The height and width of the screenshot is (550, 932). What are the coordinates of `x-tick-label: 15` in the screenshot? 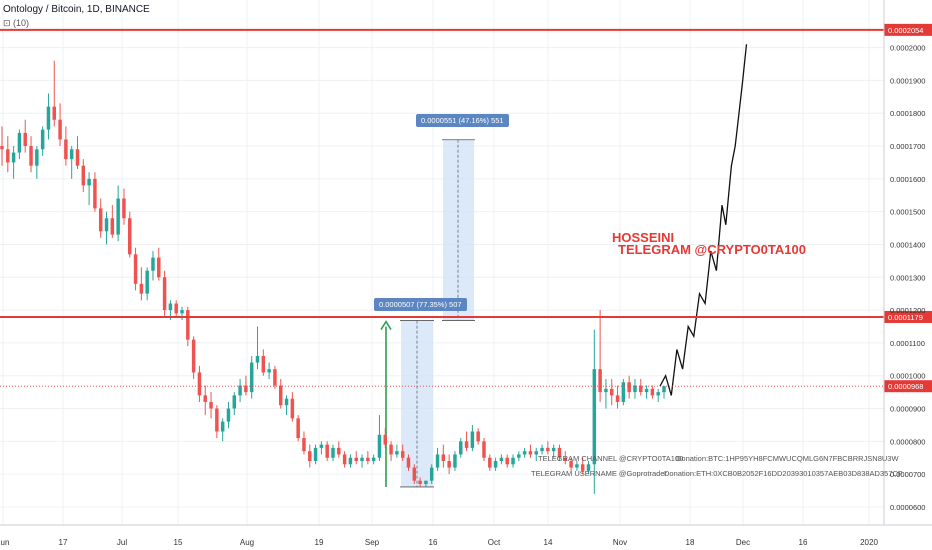 It's located at (178, 542).